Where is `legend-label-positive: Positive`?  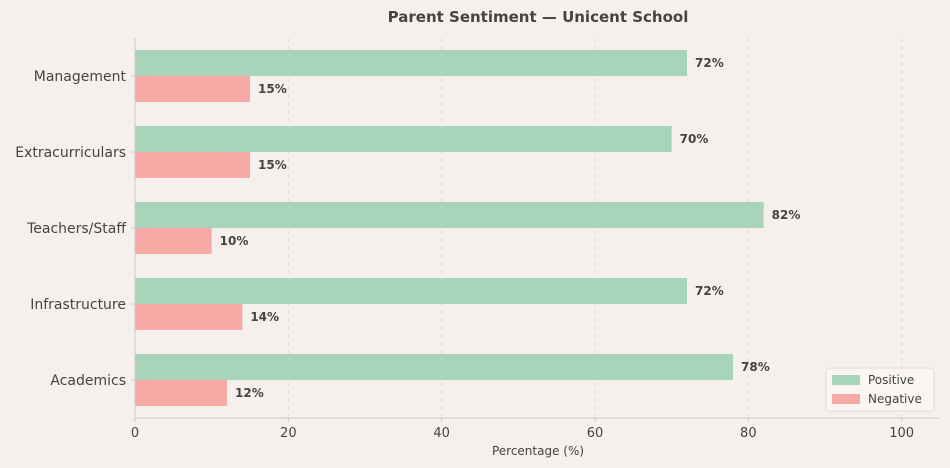 legend-label-positive: Positive is located at coordinates (891, 380).